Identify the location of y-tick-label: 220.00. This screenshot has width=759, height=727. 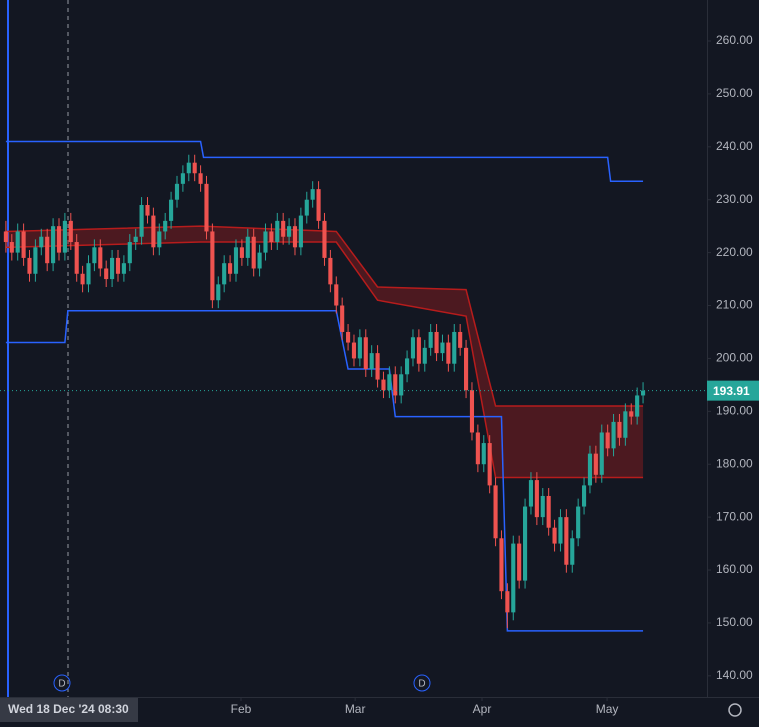
(734, 252).